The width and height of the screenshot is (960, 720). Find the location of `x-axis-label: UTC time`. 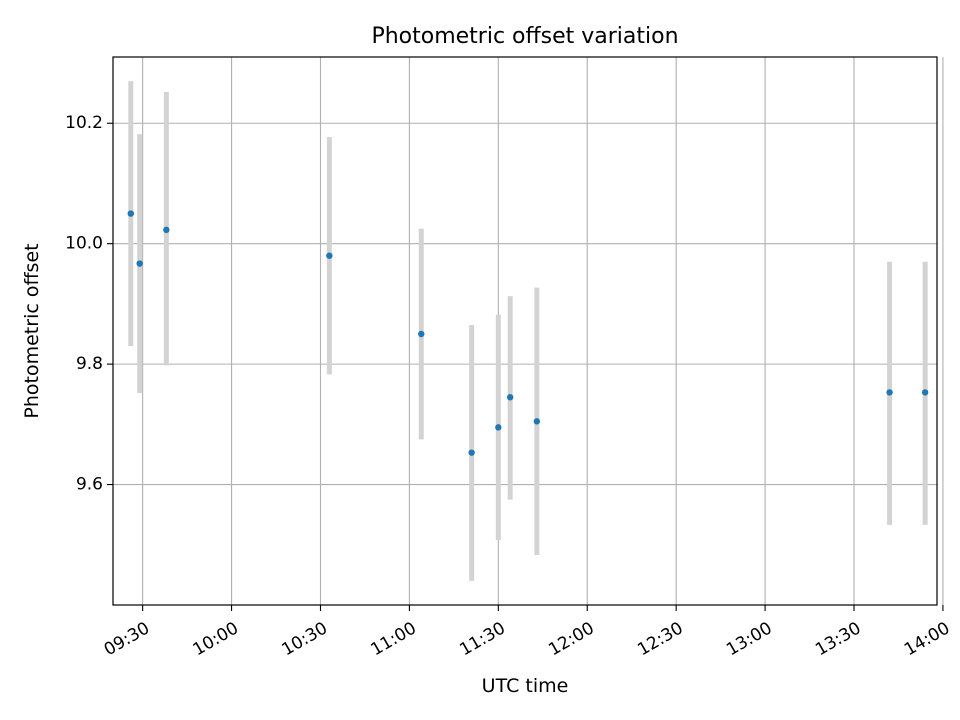

x-axis-label: UTC time is located at coordinates (525, 686).